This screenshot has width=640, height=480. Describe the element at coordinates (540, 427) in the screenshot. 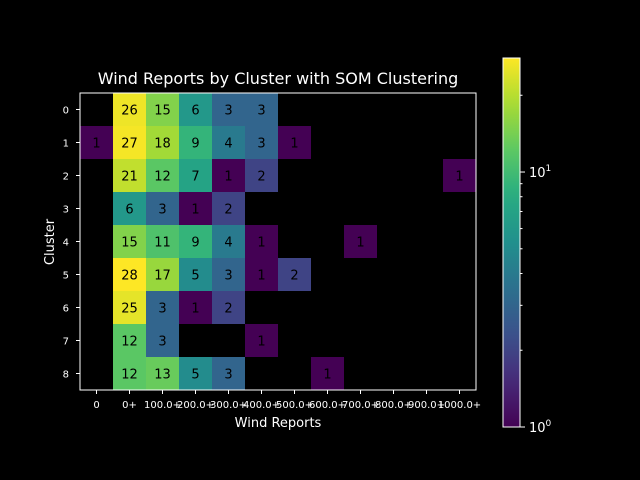

I see `colorbar-tick-label: 100` at that location.